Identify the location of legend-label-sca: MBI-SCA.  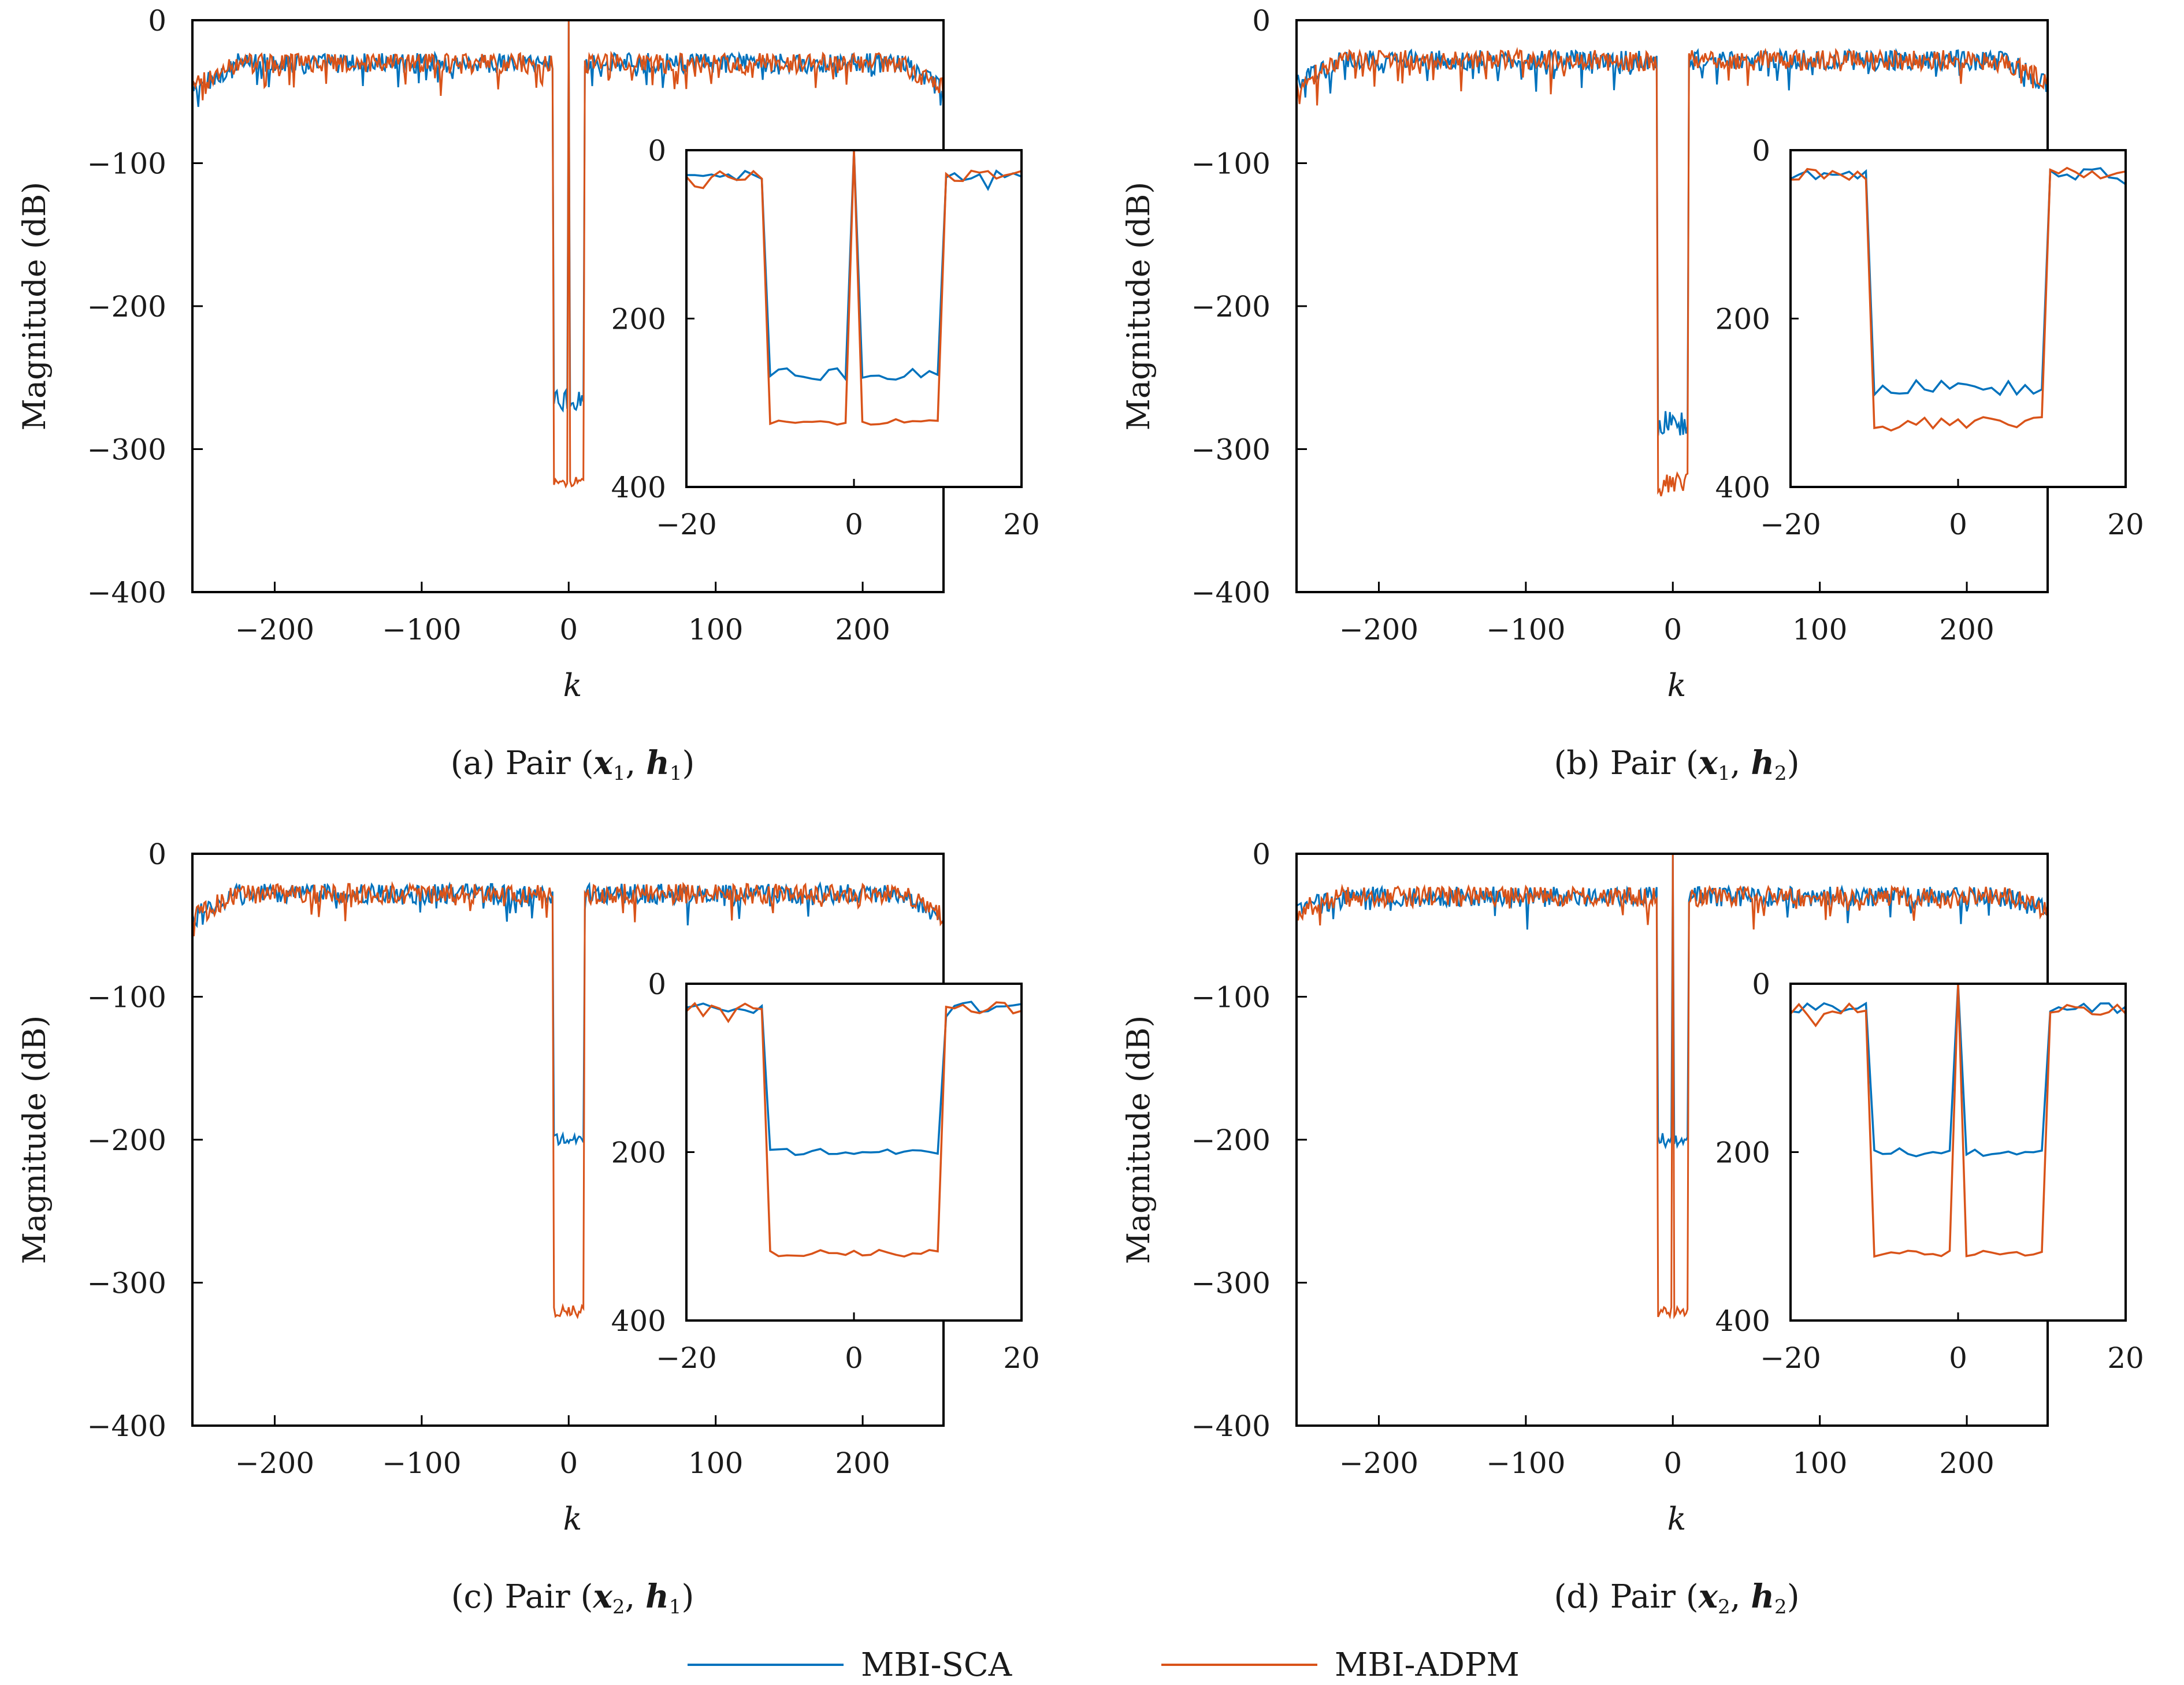
(936, 1665).